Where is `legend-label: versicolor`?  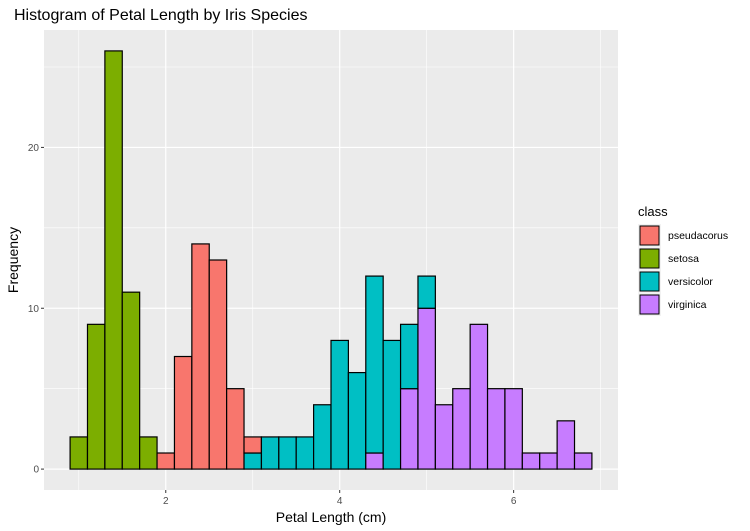
legend-label: versicolor is located at coordinates (690, 282).